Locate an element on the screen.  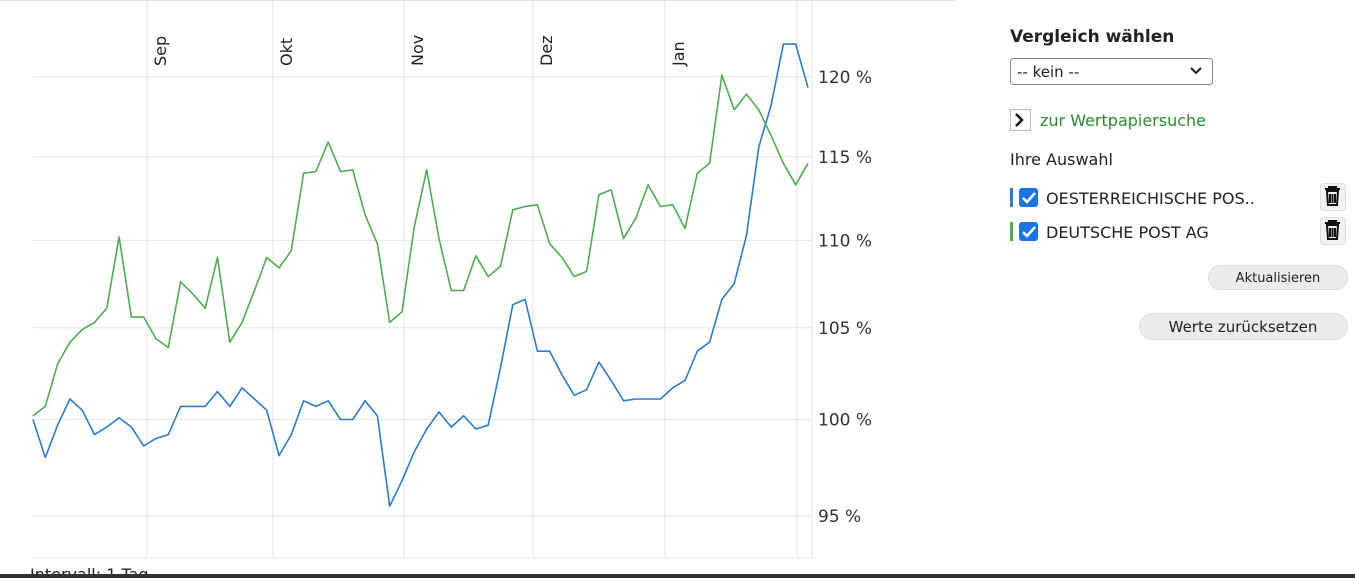
legend-label: DEUTSCHE POST AG is located at coordinates (1127, 232).